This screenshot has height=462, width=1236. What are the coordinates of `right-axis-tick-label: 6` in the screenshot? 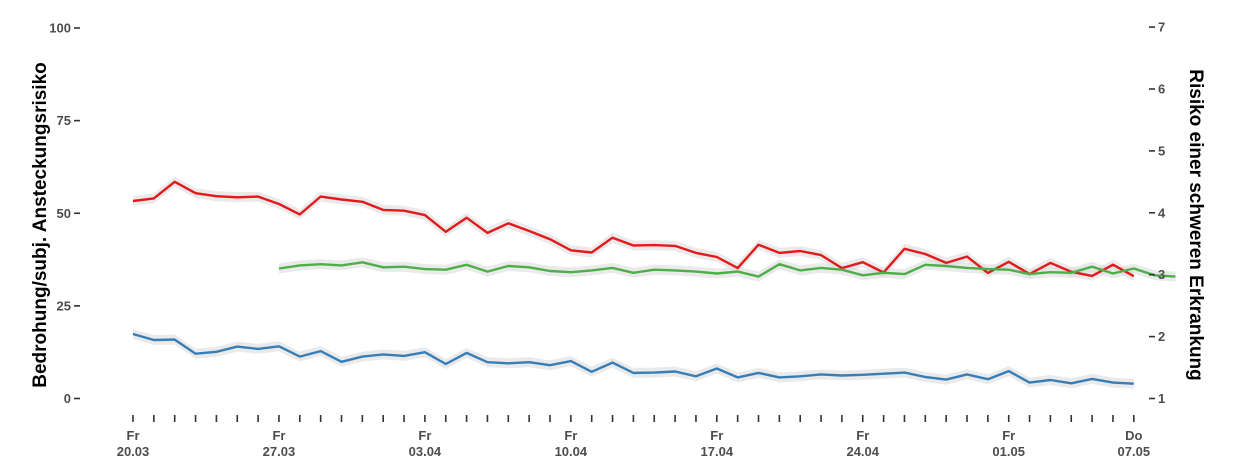 It's located at (1161, 89).